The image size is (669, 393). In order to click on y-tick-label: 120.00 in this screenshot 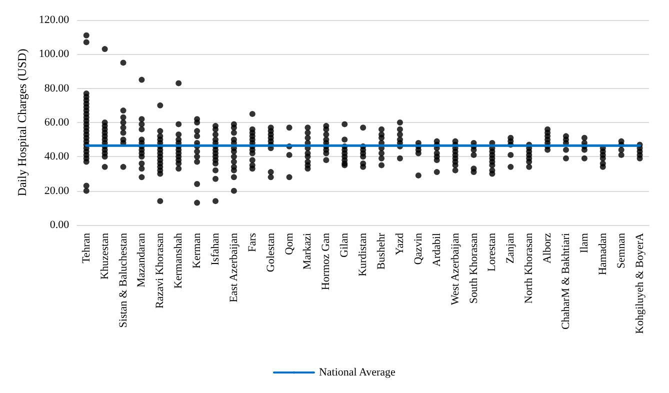, I will do `click(54, 20)`.